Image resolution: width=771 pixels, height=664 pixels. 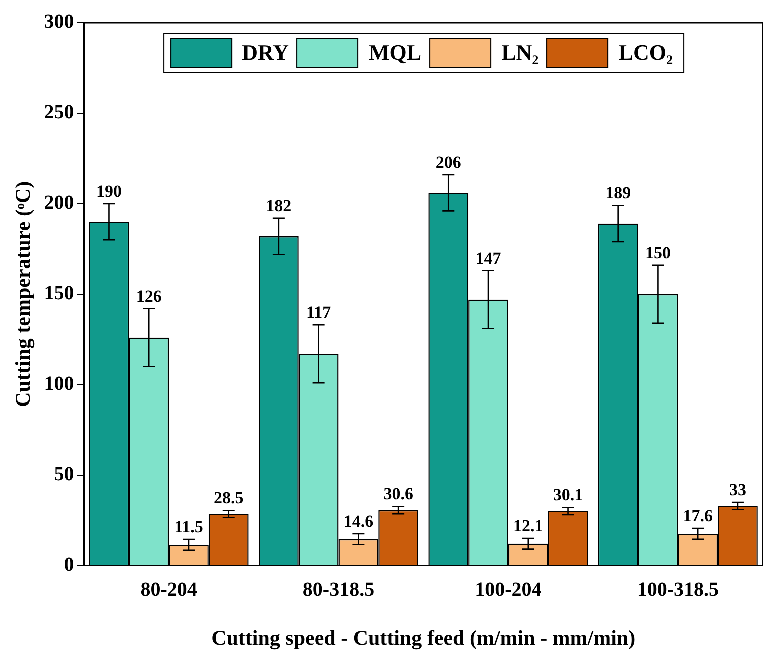 What do you see at coordinates (359, 521) in the screenshot?
I see `data-label: 14.6` at bounding box center [359, 521].